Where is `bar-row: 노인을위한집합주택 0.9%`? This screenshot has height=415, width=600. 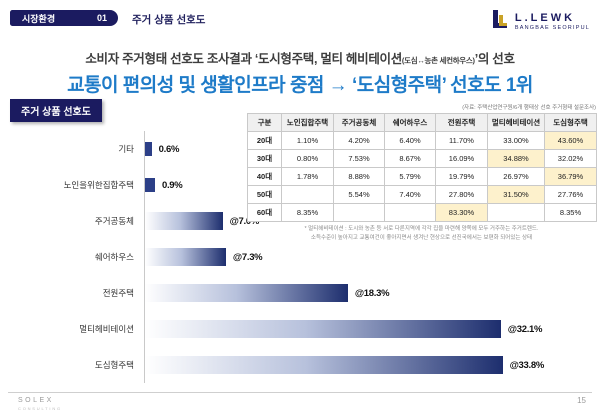
bar-row: 노인을위한집합주택 0.9% is located at coordinates (278, 185).